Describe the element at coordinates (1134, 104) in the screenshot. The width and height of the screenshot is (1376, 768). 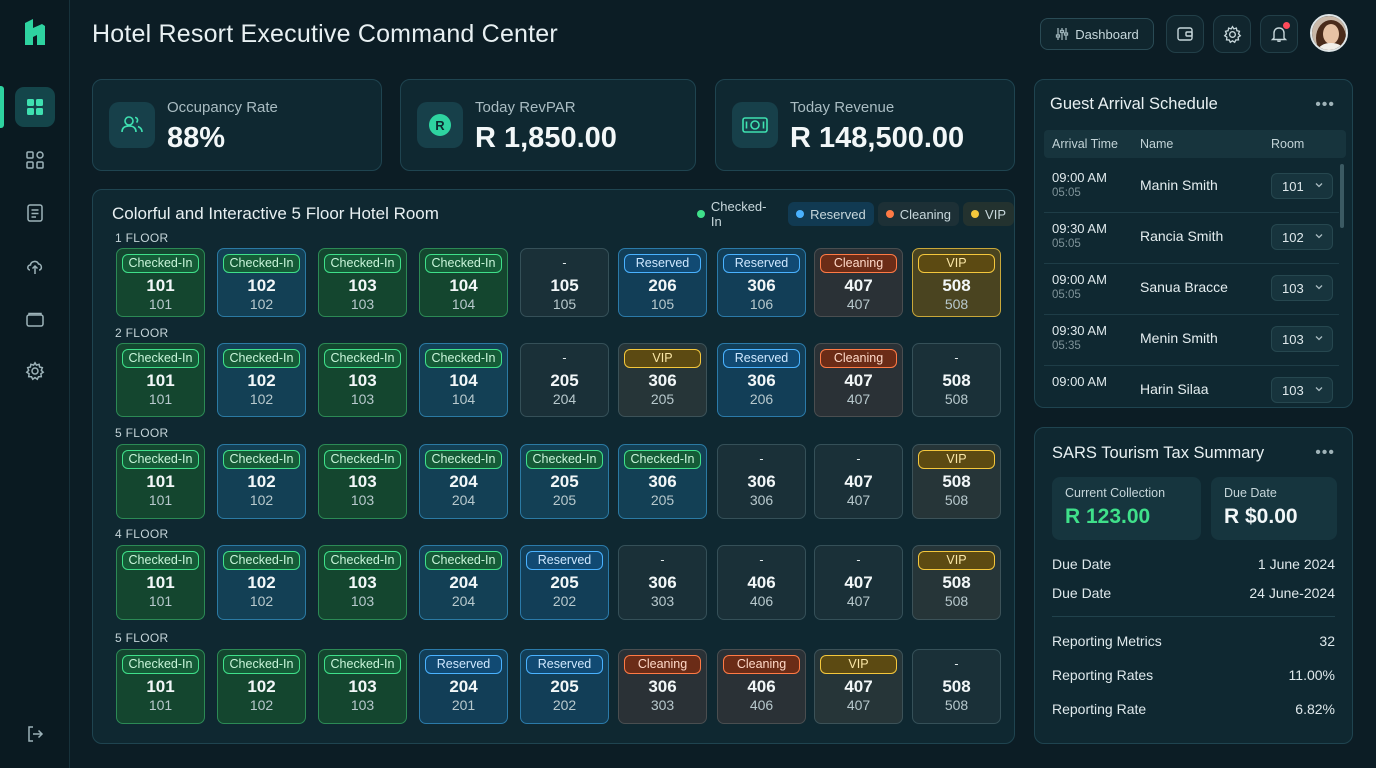
I see `guest-arrival-title: Guest Arrival Schedule` at that location.